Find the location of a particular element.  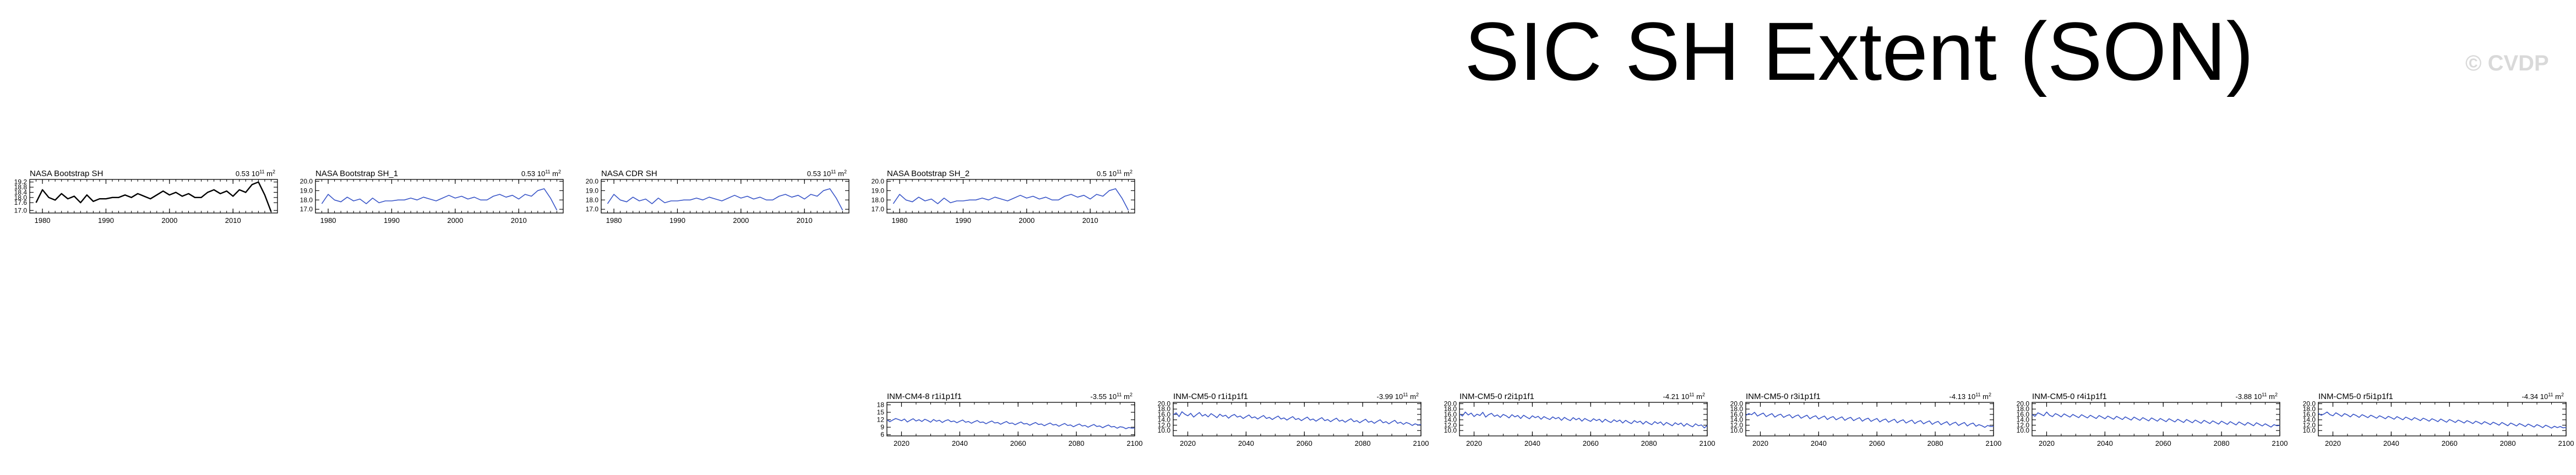

cvdp-watermark: © CVDP is located at coordinates (2507, 63).